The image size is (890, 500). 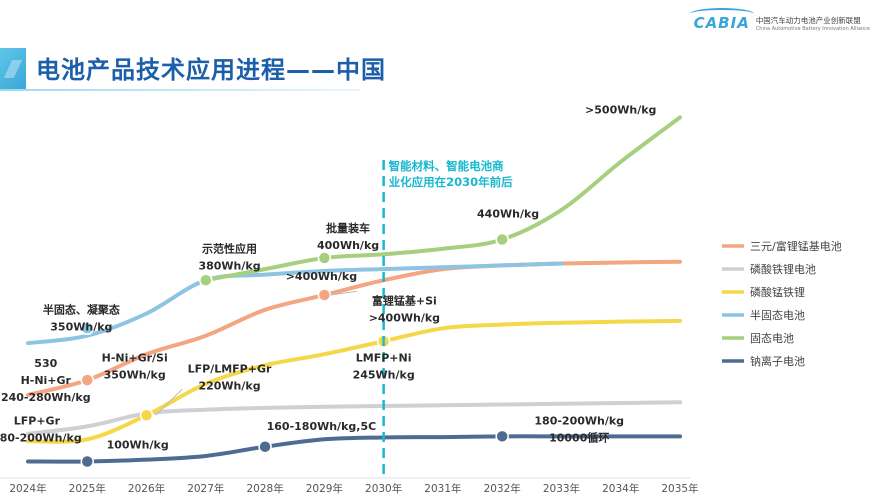 I want to click on legend-label: 磷酸铁锂电池, so click(x=783, y=269).